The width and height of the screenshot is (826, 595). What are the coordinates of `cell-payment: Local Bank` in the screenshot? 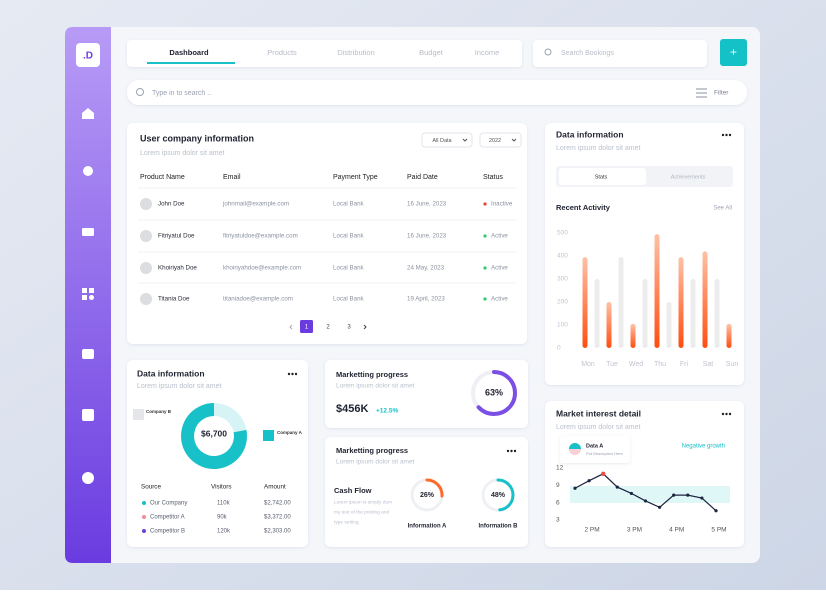 It's located at (349, 204).